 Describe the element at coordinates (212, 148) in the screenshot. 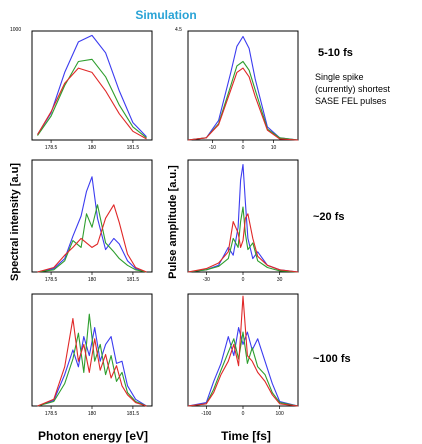

I see `x-tick-label: -10` at that location.